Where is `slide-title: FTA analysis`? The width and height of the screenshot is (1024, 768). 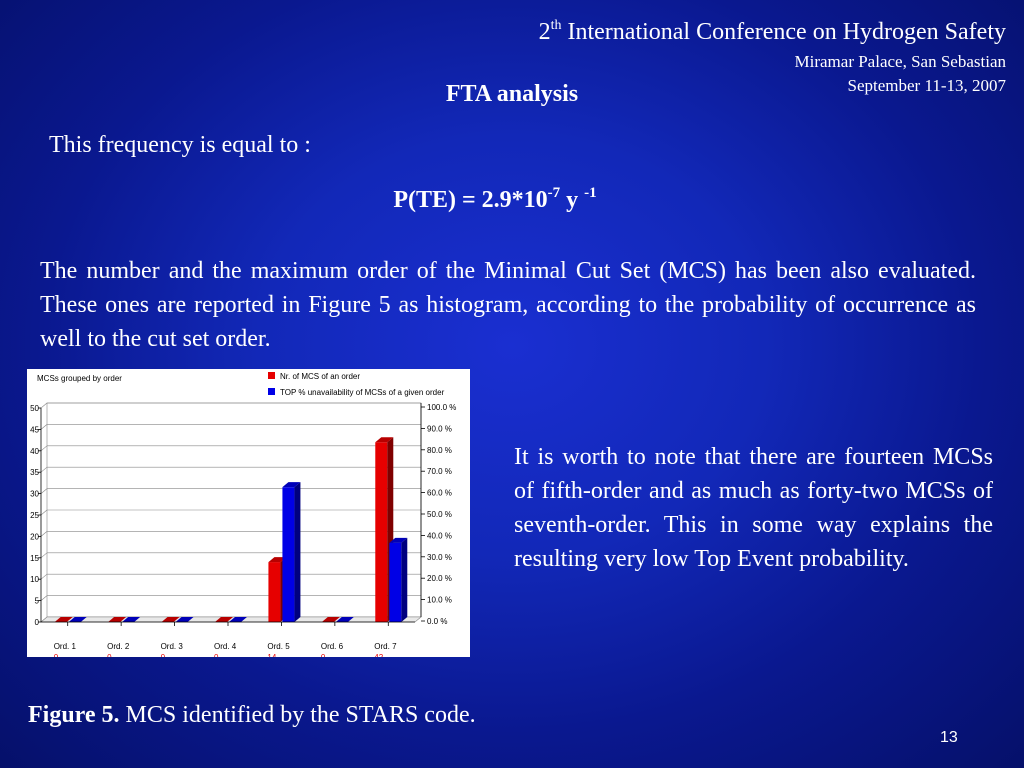 slide-title: FTA analysis is located at coordinates (512, 94).